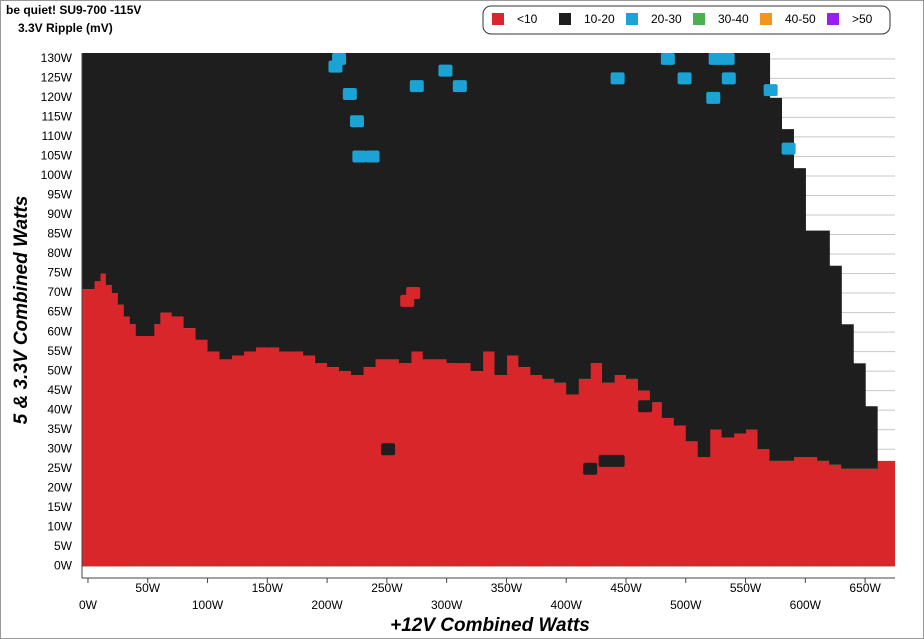 The image size is (924, 639). Describe the element at coordinates (59, 351) in the screenshot. I see `y-tick-label: 55W` at that location.